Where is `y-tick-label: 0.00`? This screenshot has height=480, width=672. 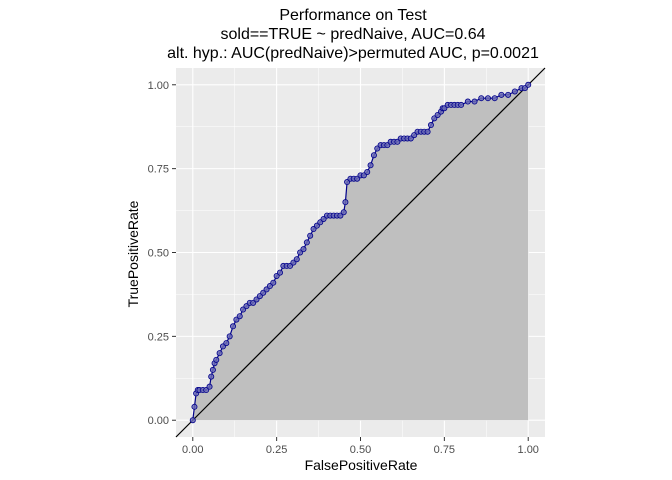 y-tick-label: 0.00 is located at coordinates (158, 421).